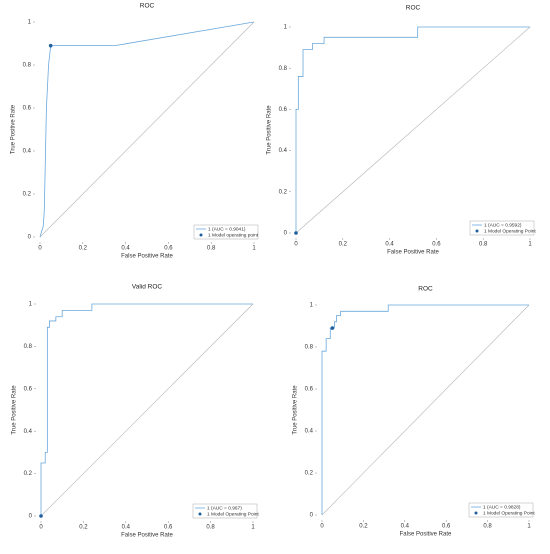 The height and width of the screenshot is (554, 550). I want to click on reference-line, so click(425, 410).